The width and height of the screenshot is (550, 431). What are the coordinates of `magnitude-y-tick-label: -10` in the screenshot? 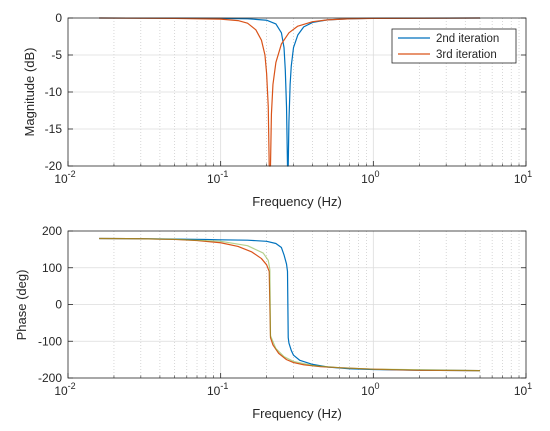 It's located at (54, 92).